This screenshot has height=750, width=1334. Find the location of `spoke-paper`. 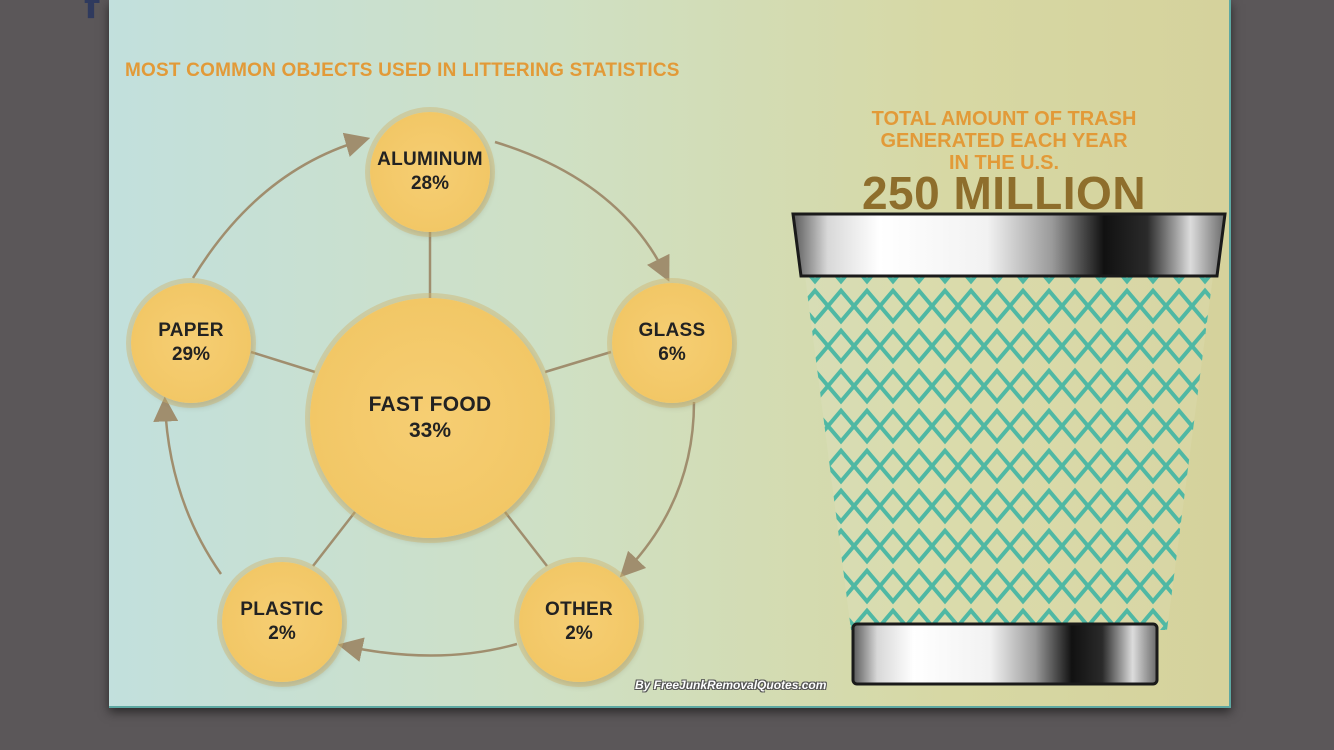

spoke-paper is located at coordinates (283, 362).